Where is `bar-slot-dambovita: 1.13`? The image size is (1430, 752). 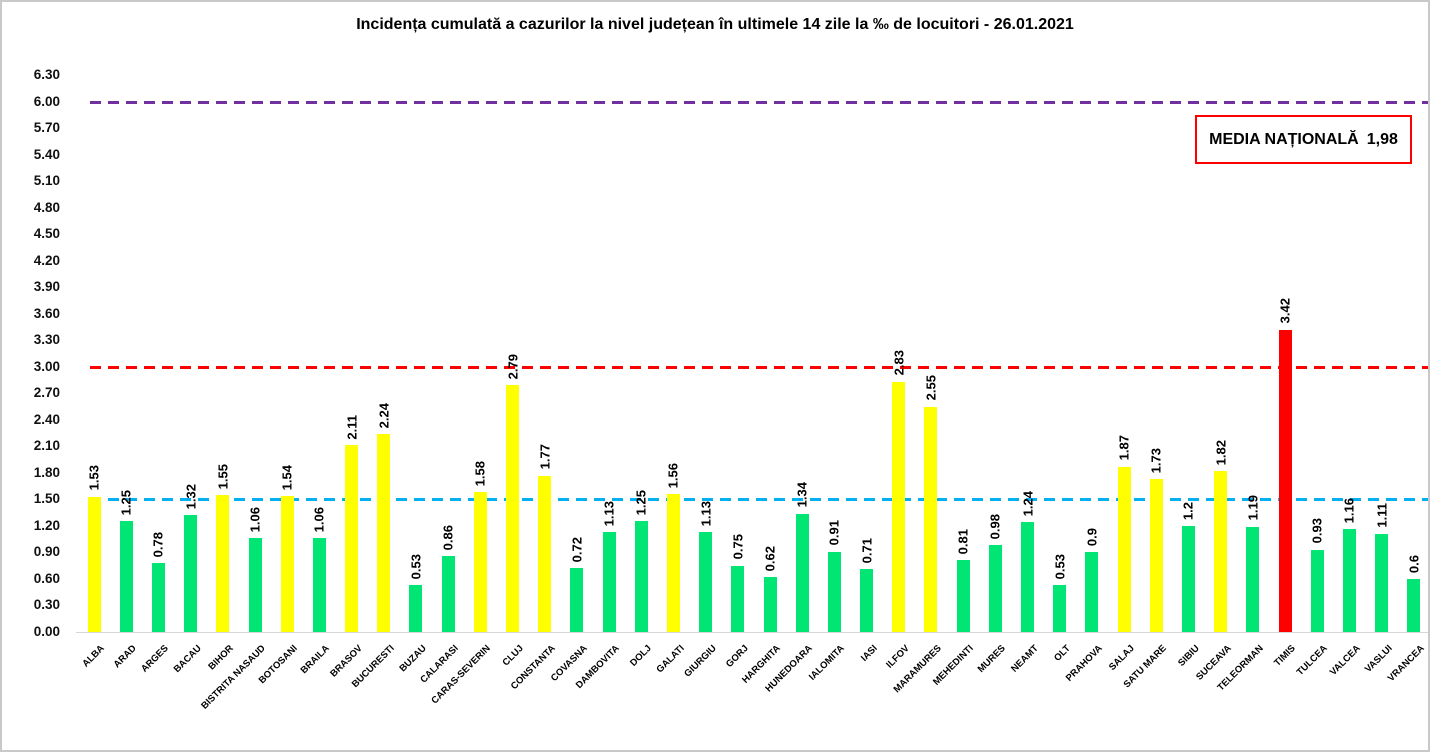
bar-slot-dambovita: 1.13 is located at coordinates (609, 353).